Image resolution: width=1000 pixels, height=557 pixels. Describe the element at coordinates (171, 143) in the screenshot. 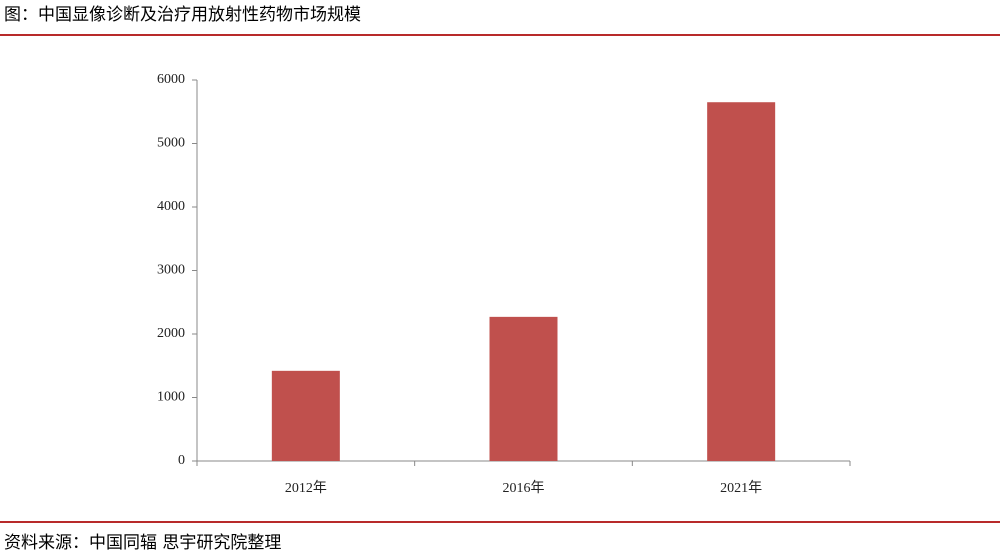

I see `y-tick-label: 5000` at that location.